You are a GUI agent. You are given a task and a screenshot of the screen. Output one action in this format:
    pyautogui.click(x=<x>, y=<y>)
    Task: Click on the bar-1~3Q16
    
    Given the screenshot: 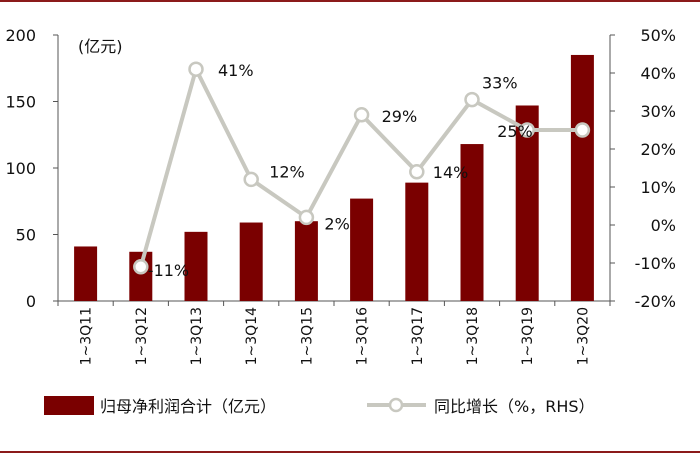 What is the action you would take?
    pyautogui.click(x=362, y=249)
    